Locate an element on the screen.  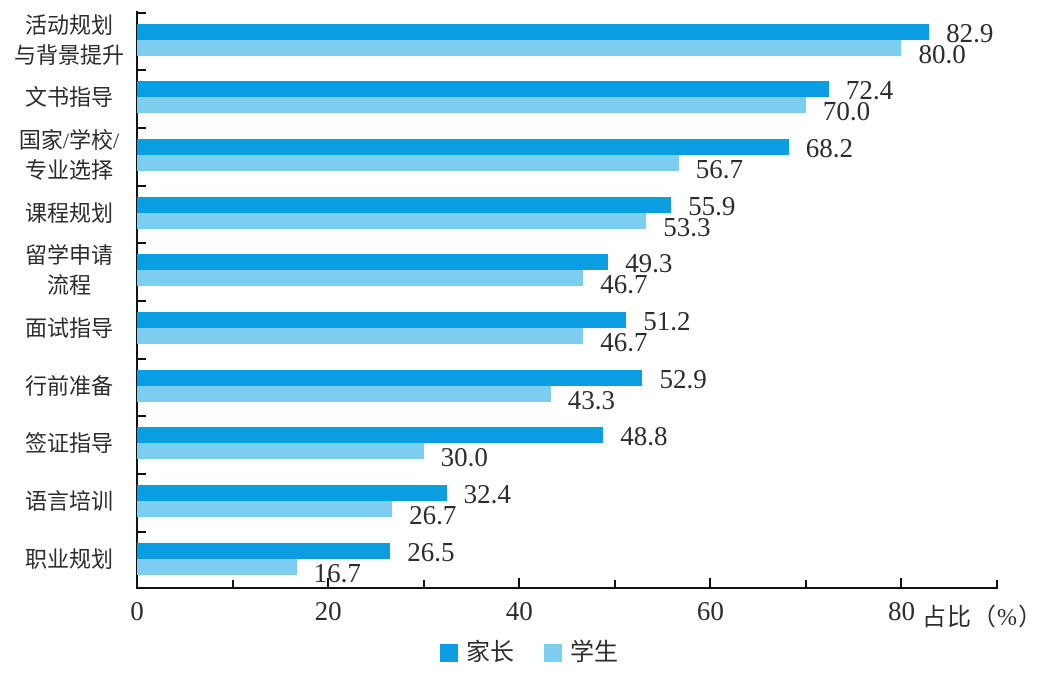
category-label-line: 流程 is located at coordinates (68, 286).